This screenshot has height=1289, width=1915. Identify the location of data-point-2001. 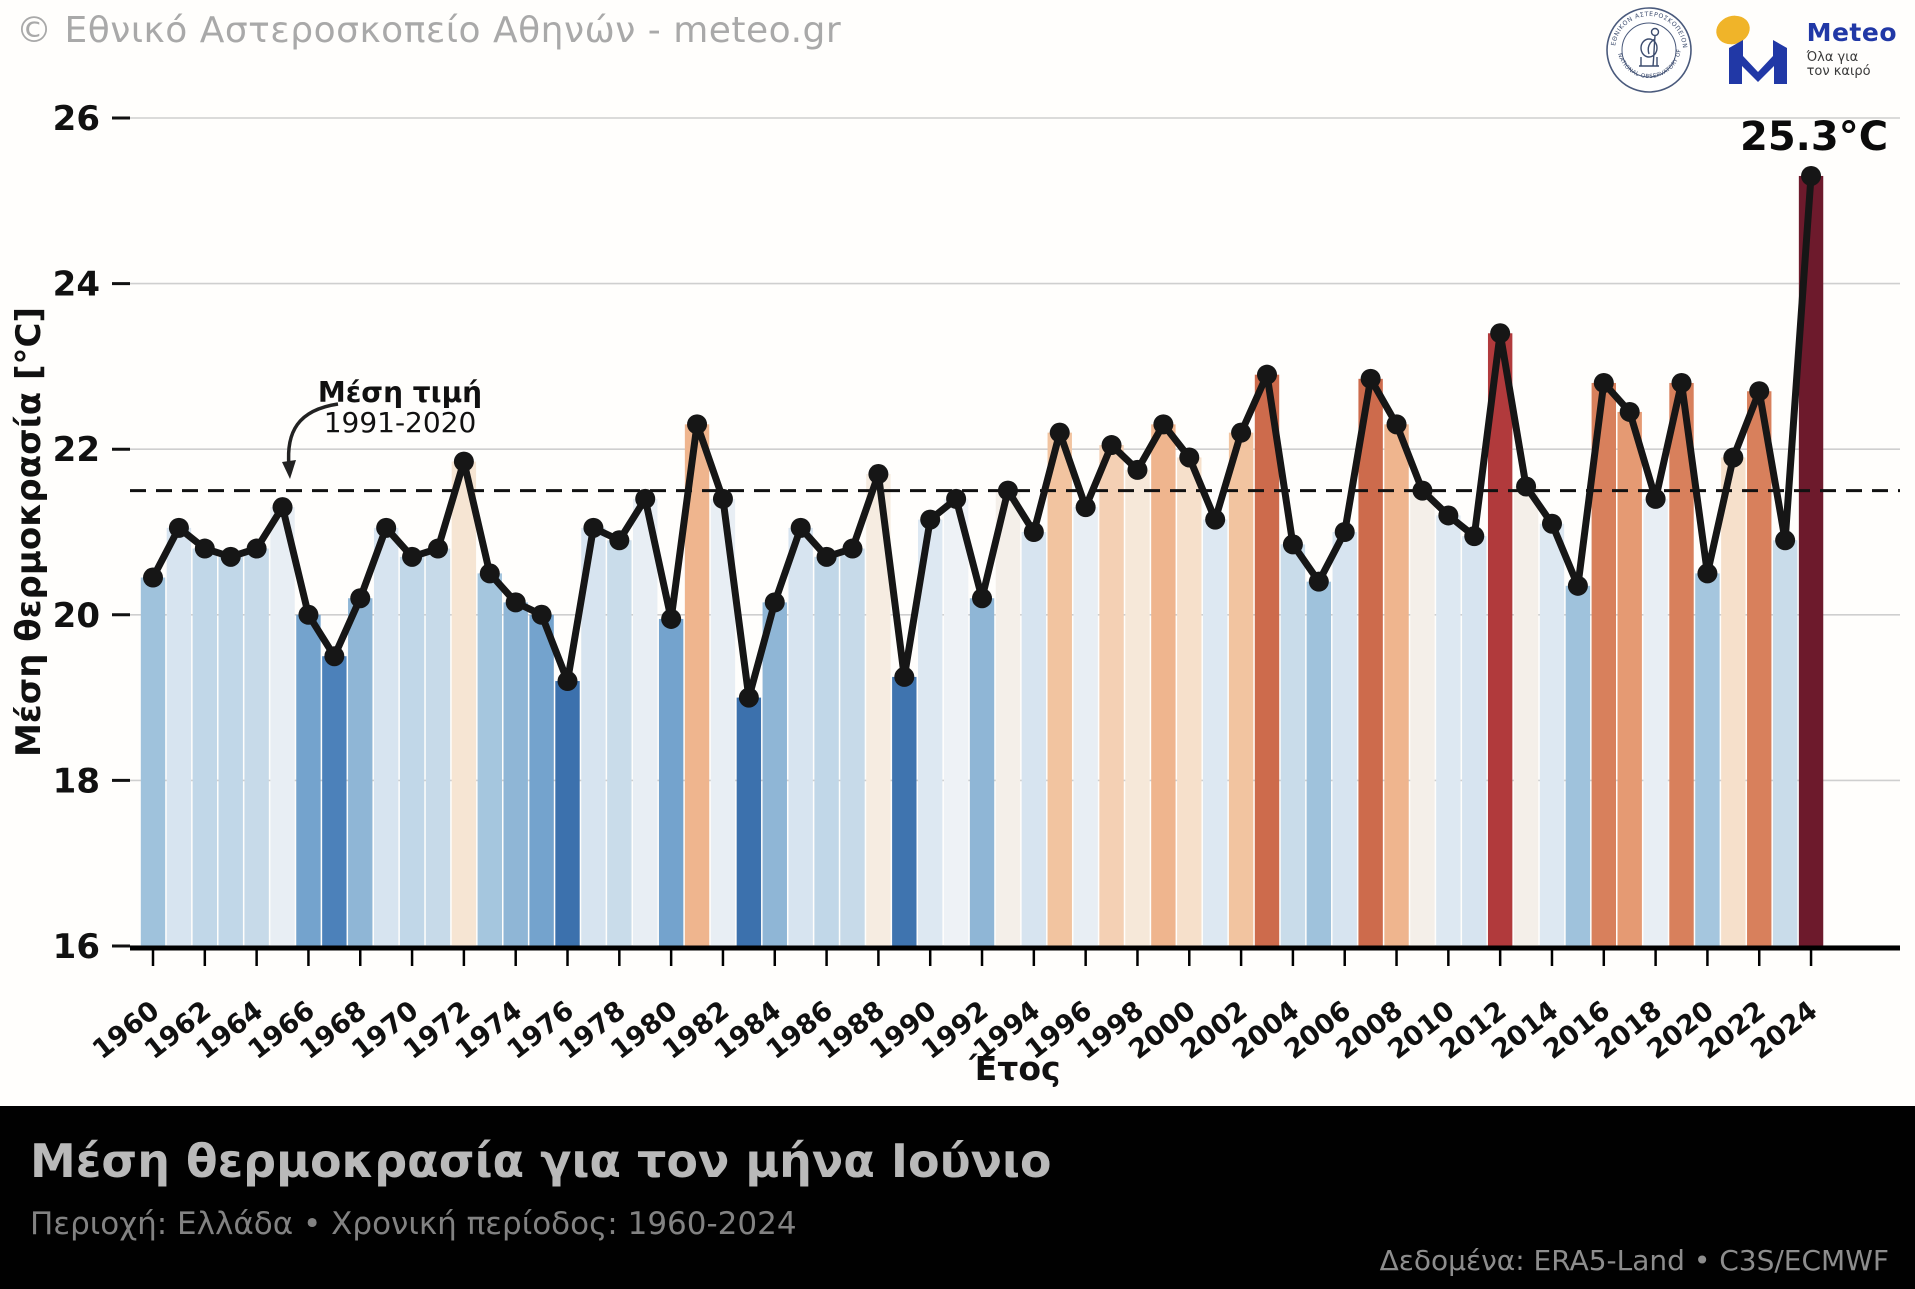
(1215, 519).